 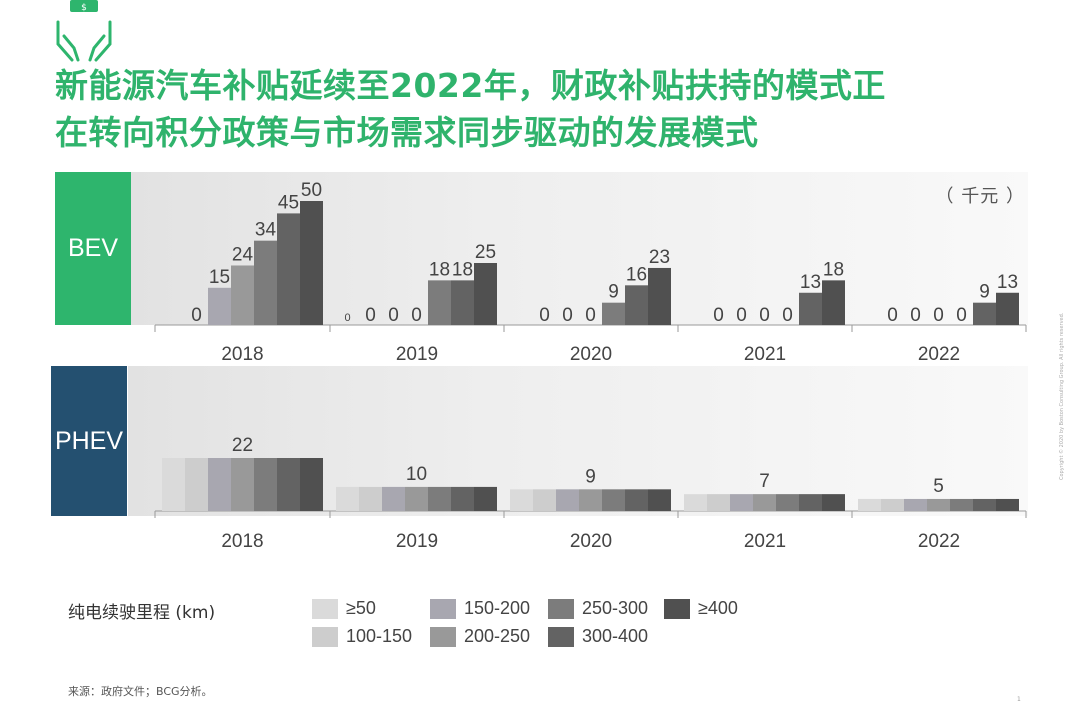 I want to click on bev-bar-label: 45, so click(x=288, y=202).